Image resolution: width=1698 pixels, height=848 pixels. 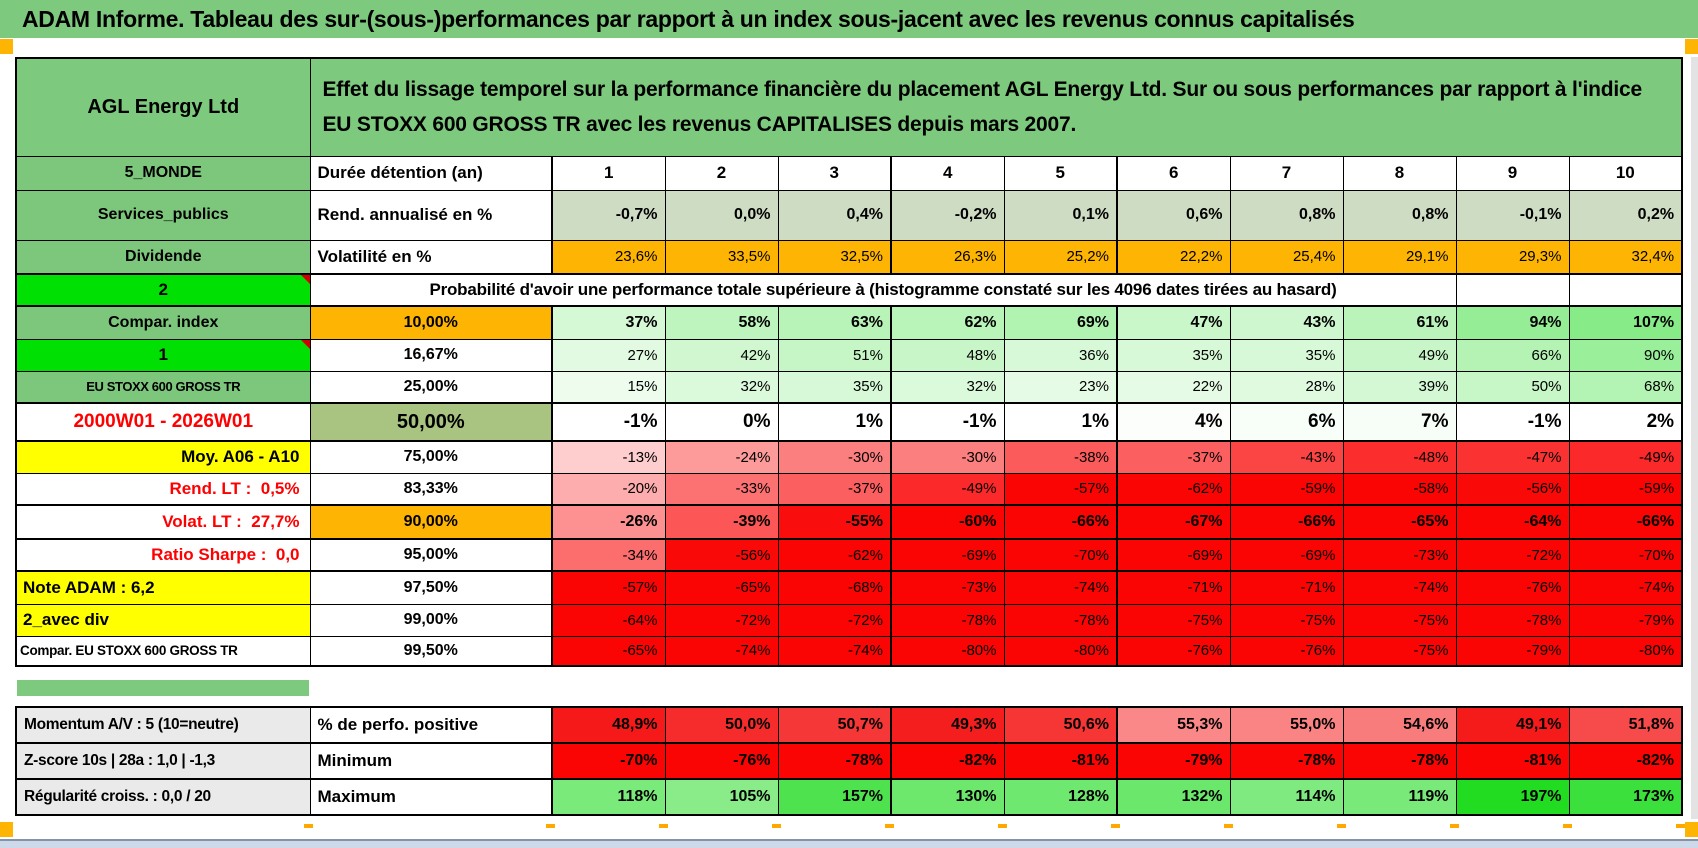 What do you see at coordinates (1173, 489) in the screenshot?
I see `cell-p83-y6: -62%` at bounding box center [1173, 489].